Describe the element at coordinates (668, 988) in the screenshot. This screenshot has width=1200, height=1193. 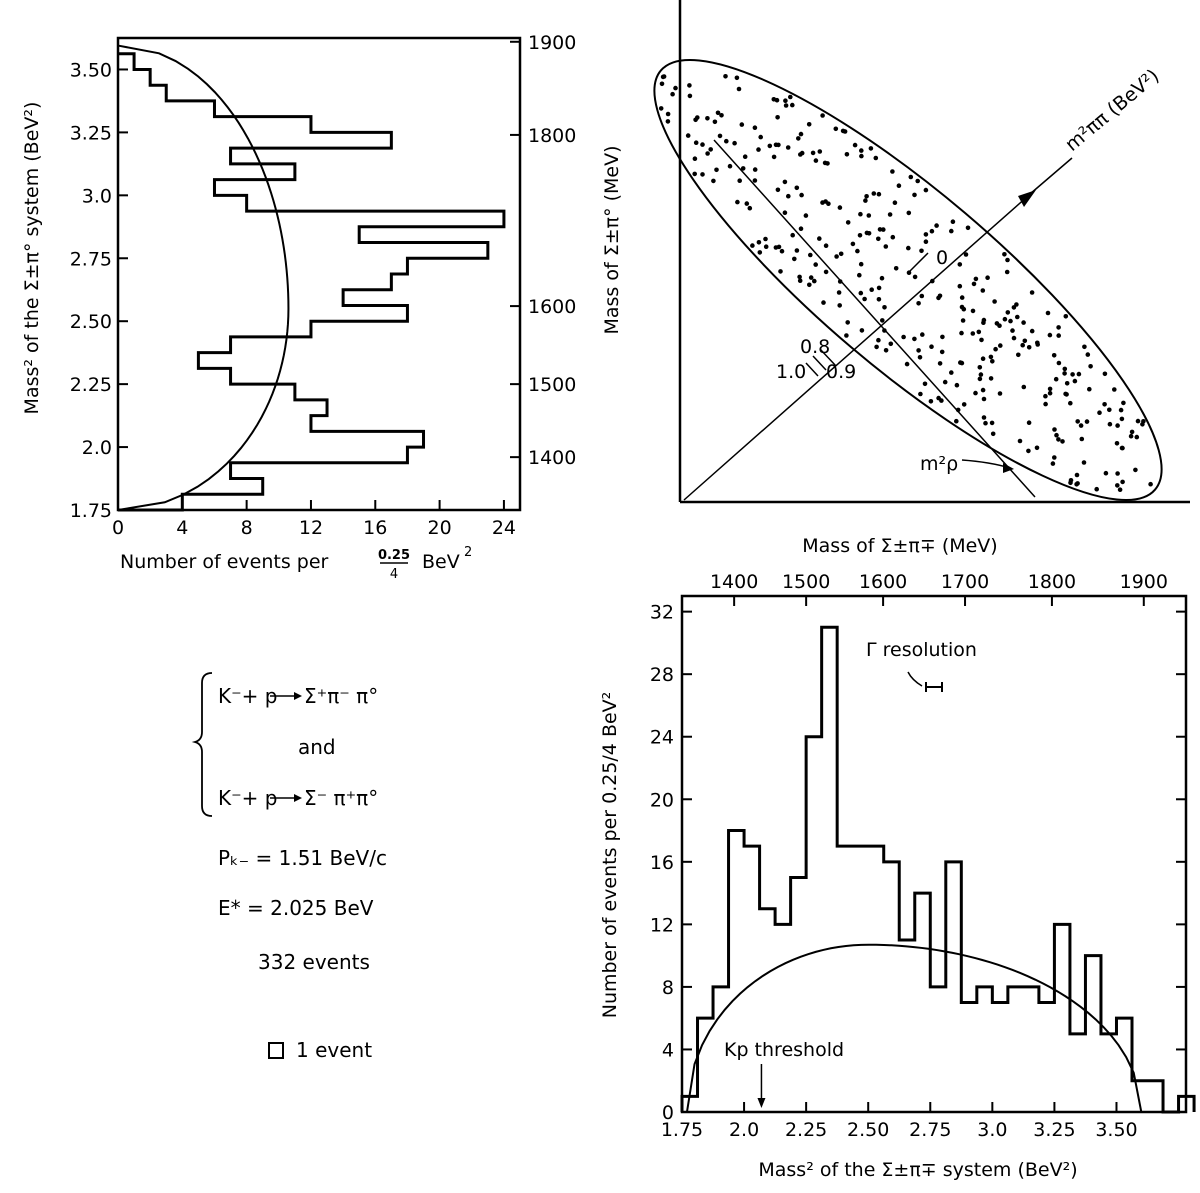
I see `bottom-y-tick-label: 8` at that location.